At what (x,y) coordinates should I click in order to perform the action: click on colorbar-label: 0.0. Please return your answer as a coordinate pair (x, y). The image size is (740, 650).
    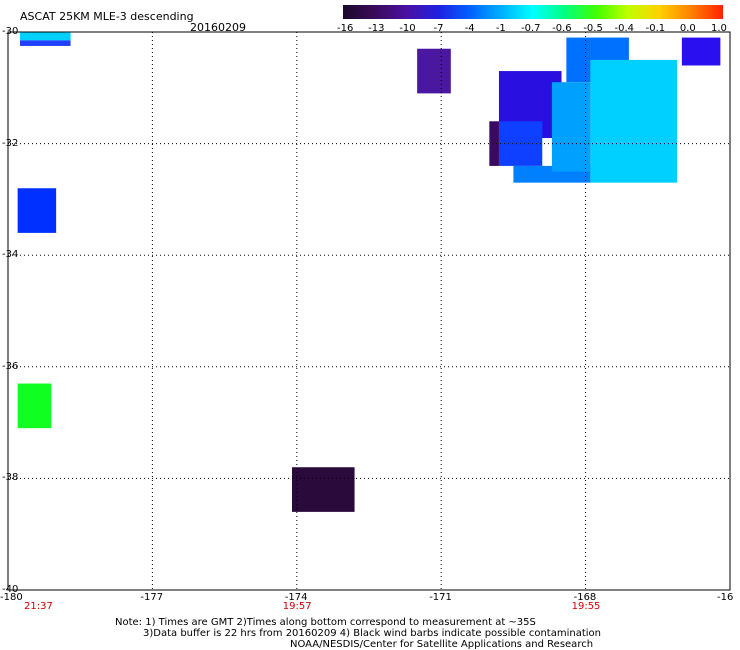
    Looking at the image, I should click on (687, 28).